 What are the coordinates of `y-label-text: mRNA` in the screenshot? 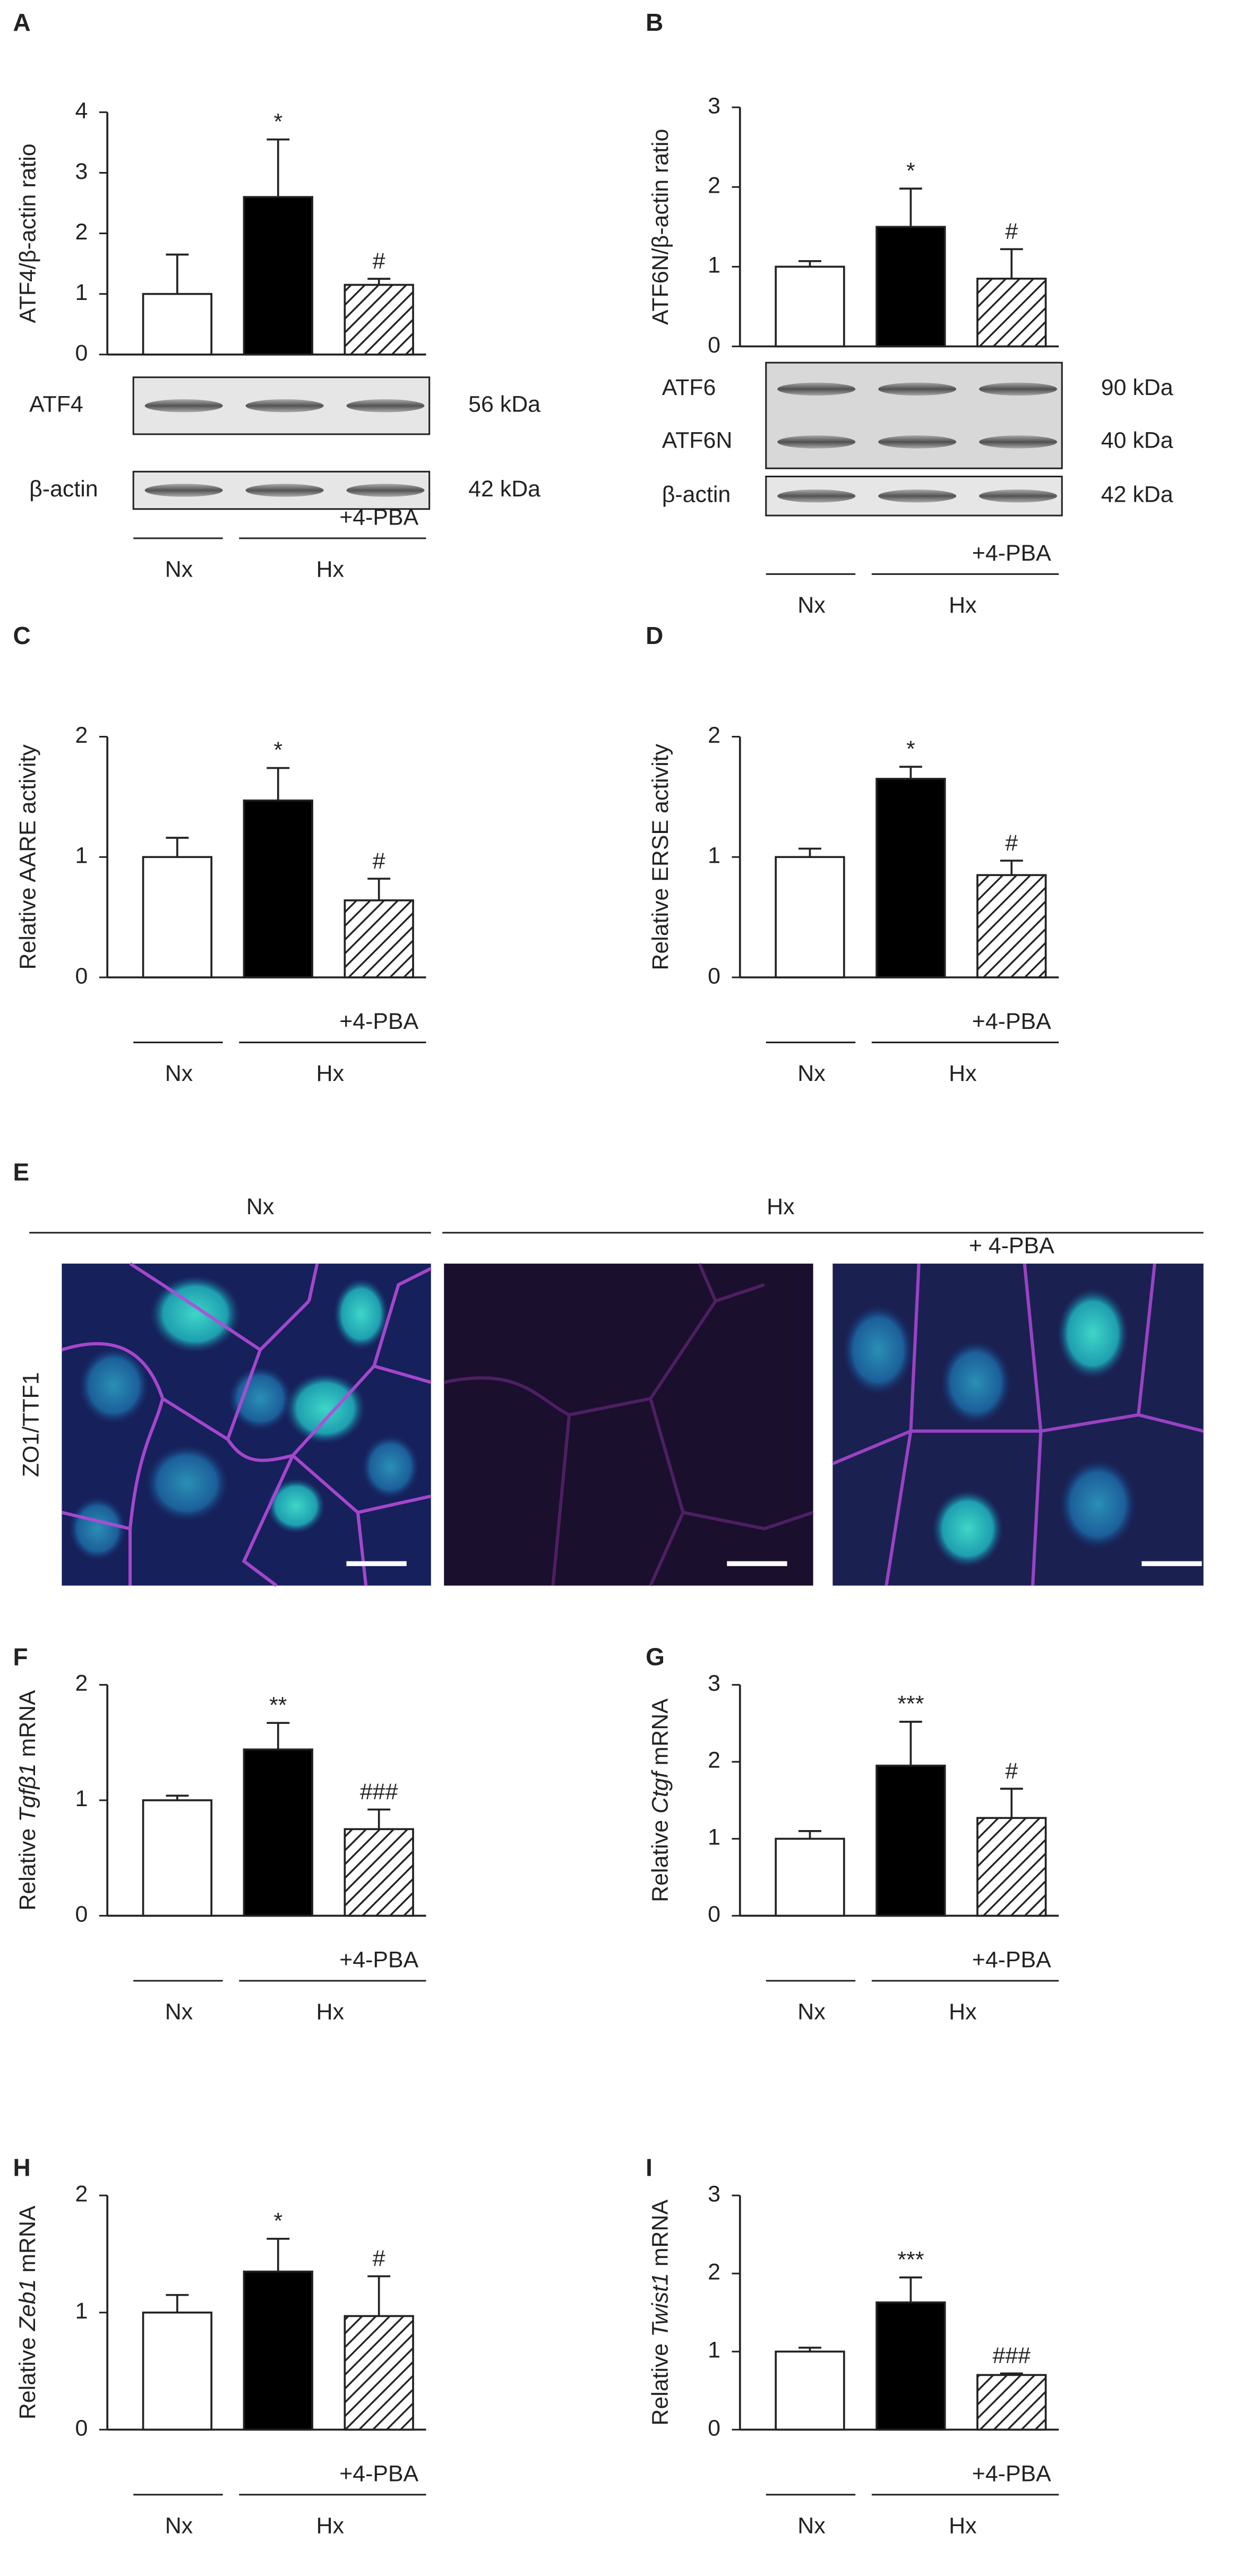 It's located at (27, 2239).